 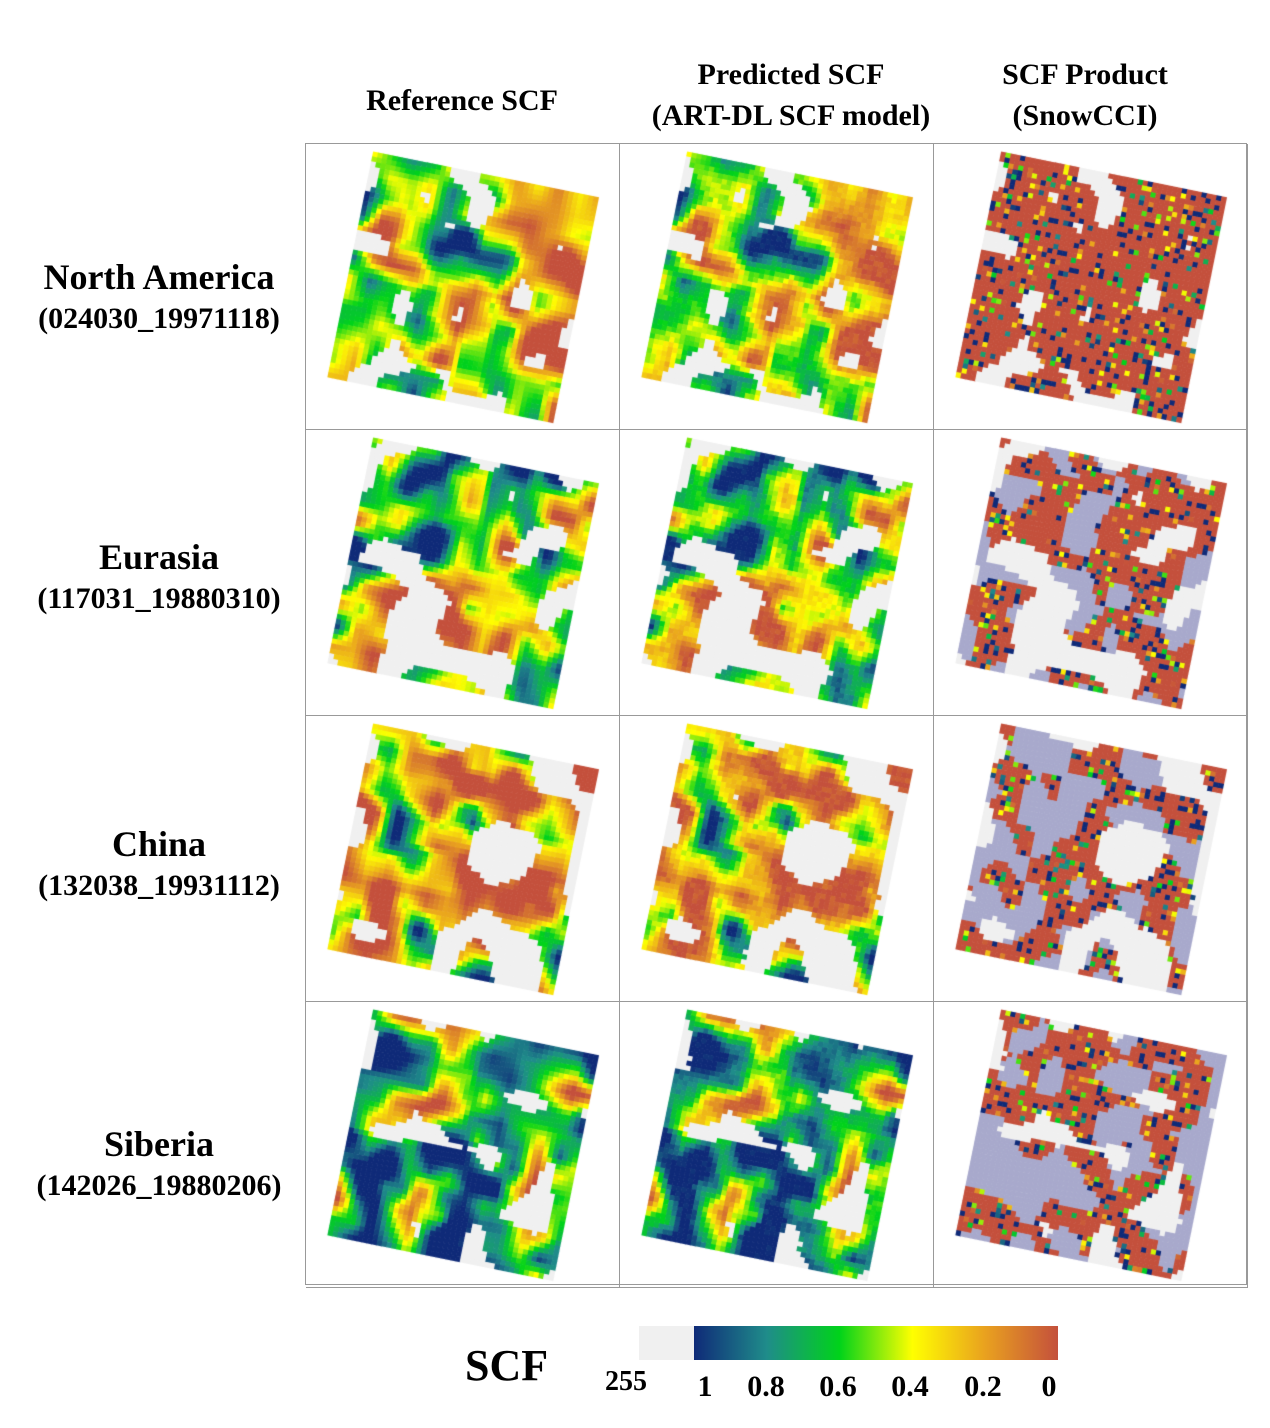 What do you see at coordinates (838, 1386) in the screenshot?
I see `colorbar-tick: 0.6` at bounding box center [838, 1386].